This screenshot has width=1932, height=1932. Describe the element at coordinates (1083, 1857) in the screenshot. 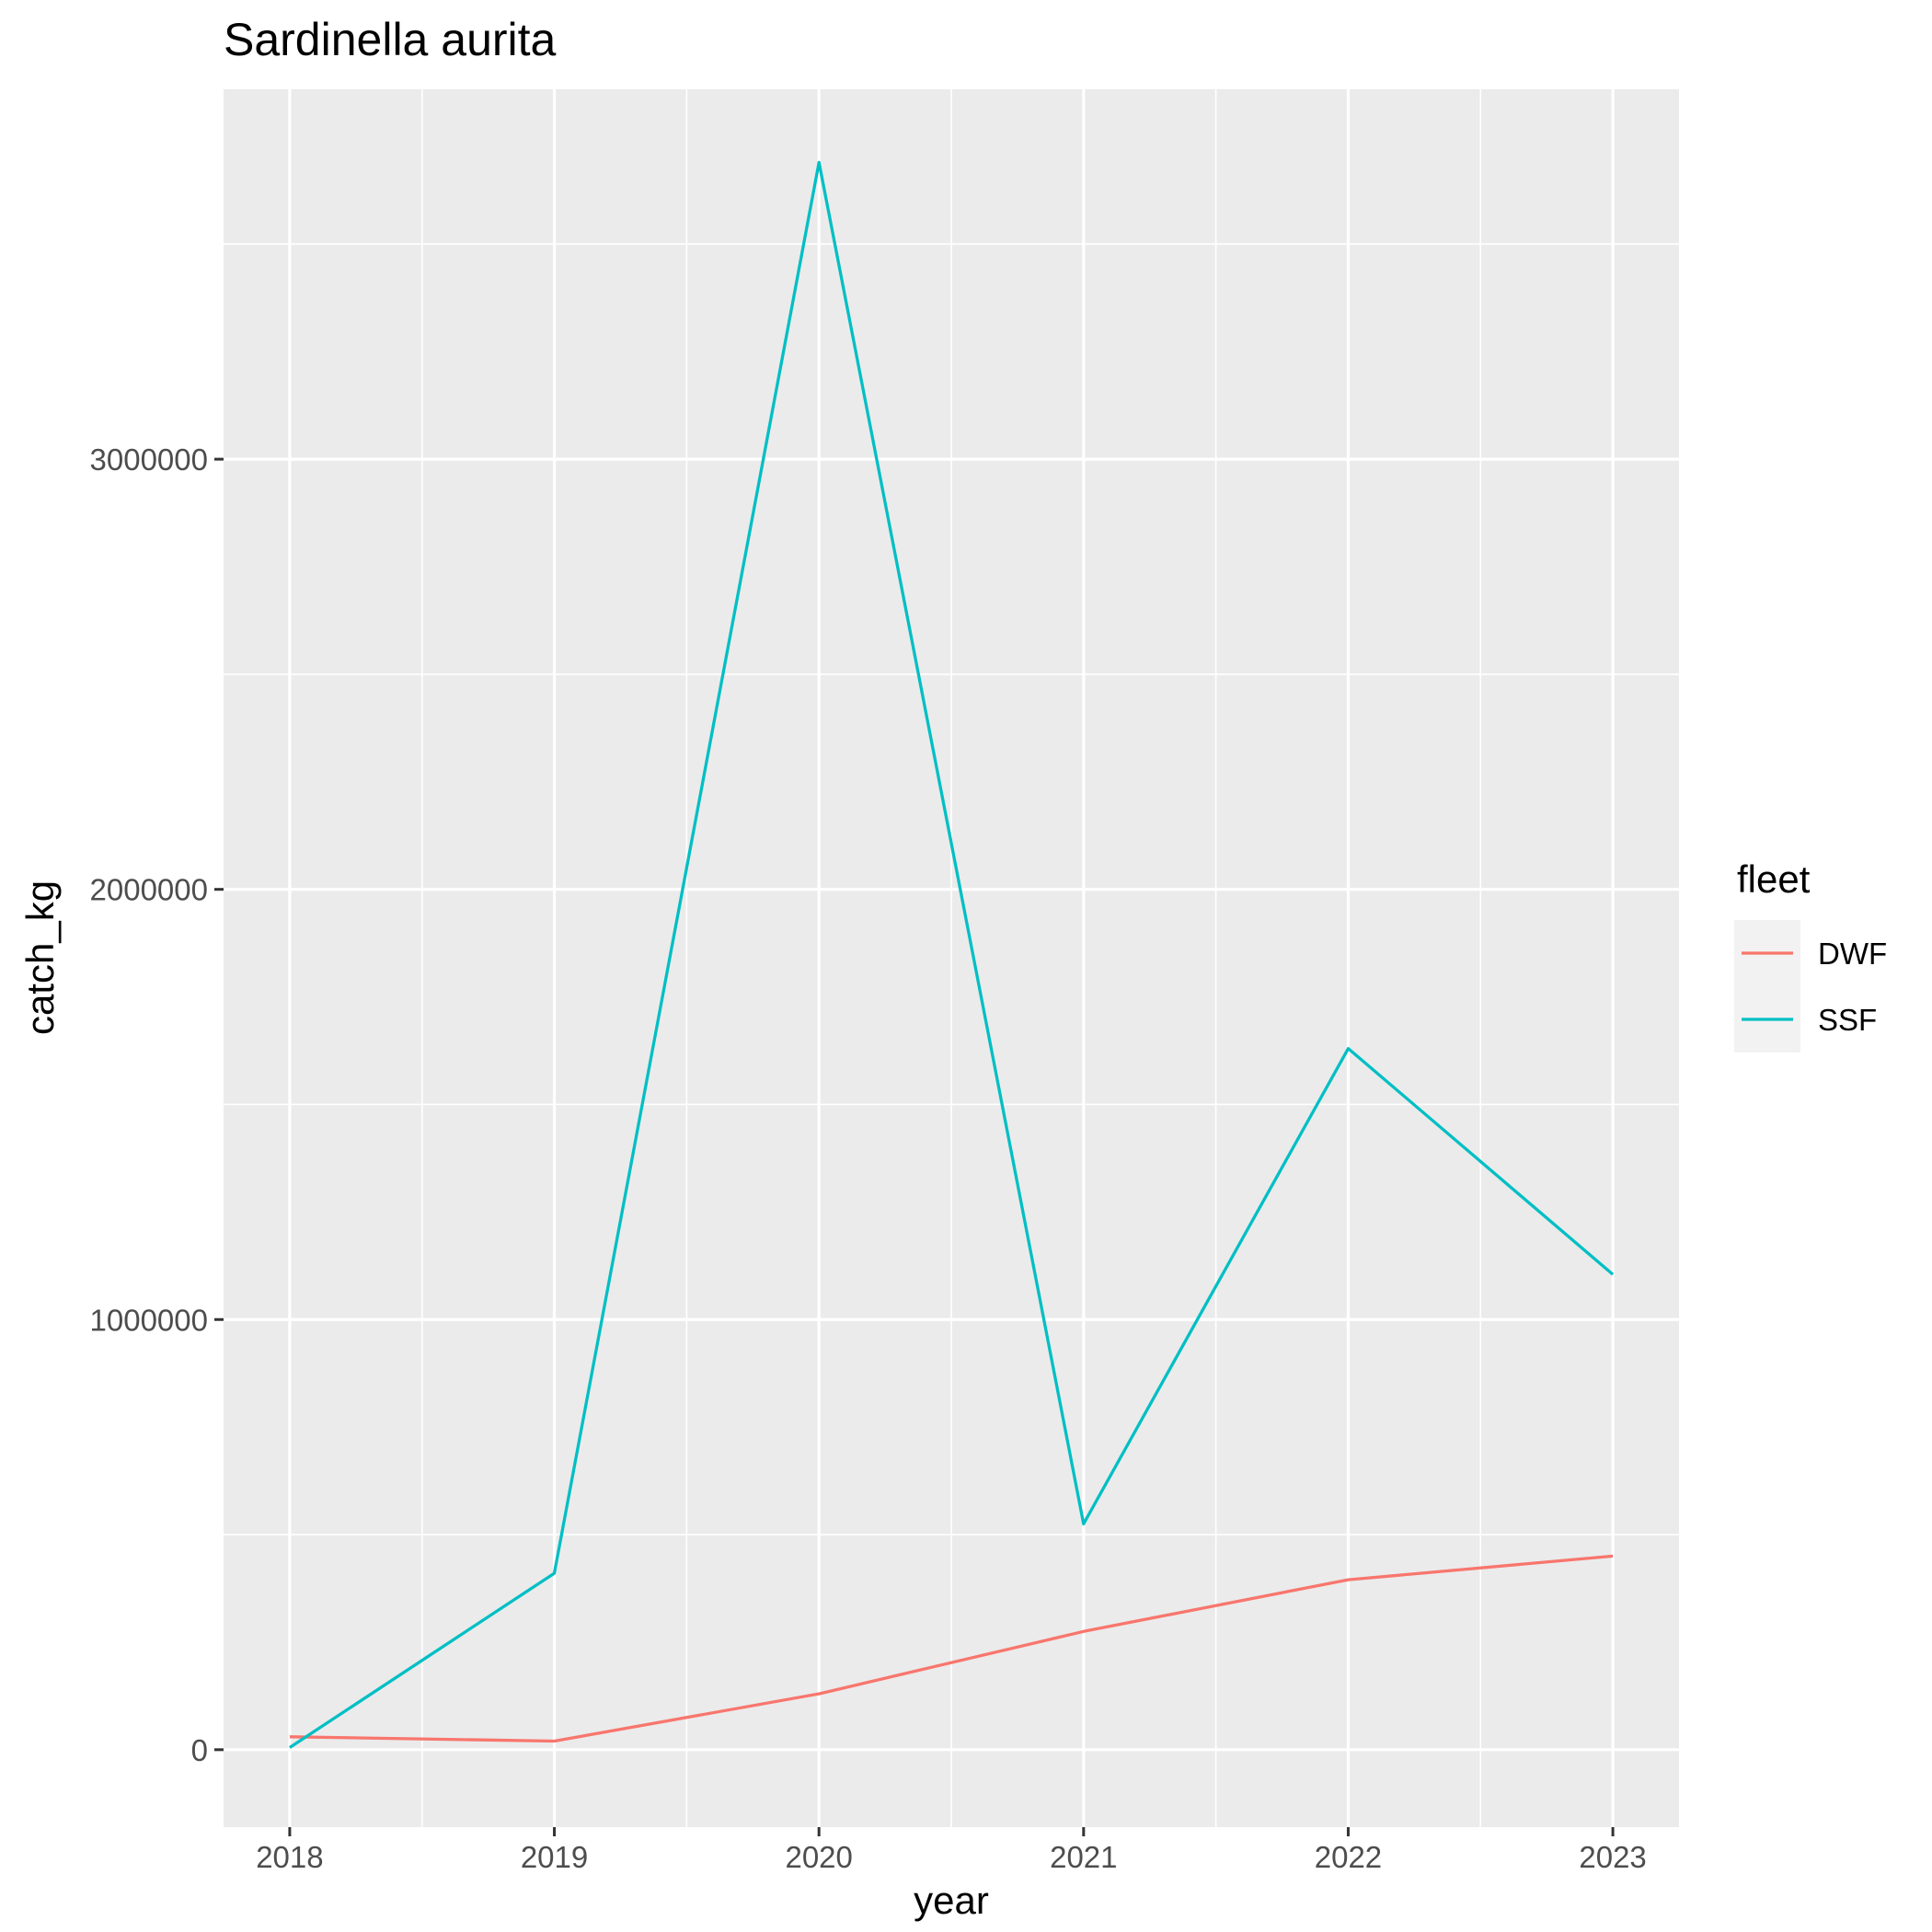

I see `x-tick-label: 2021` at that location.